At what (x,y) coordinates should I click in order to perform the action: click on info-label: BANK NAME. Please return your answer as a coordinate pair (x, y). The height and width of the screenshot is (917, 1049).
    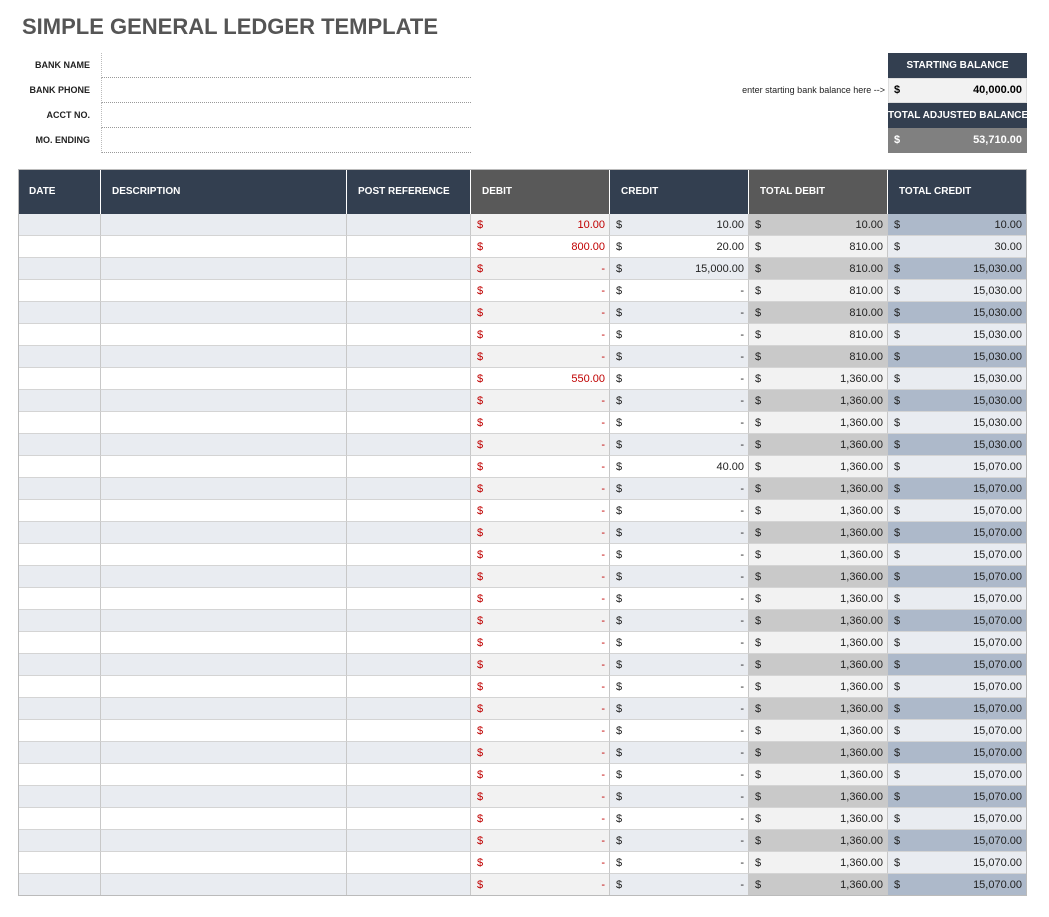
    Looking at the image, I should click on (62, 65).